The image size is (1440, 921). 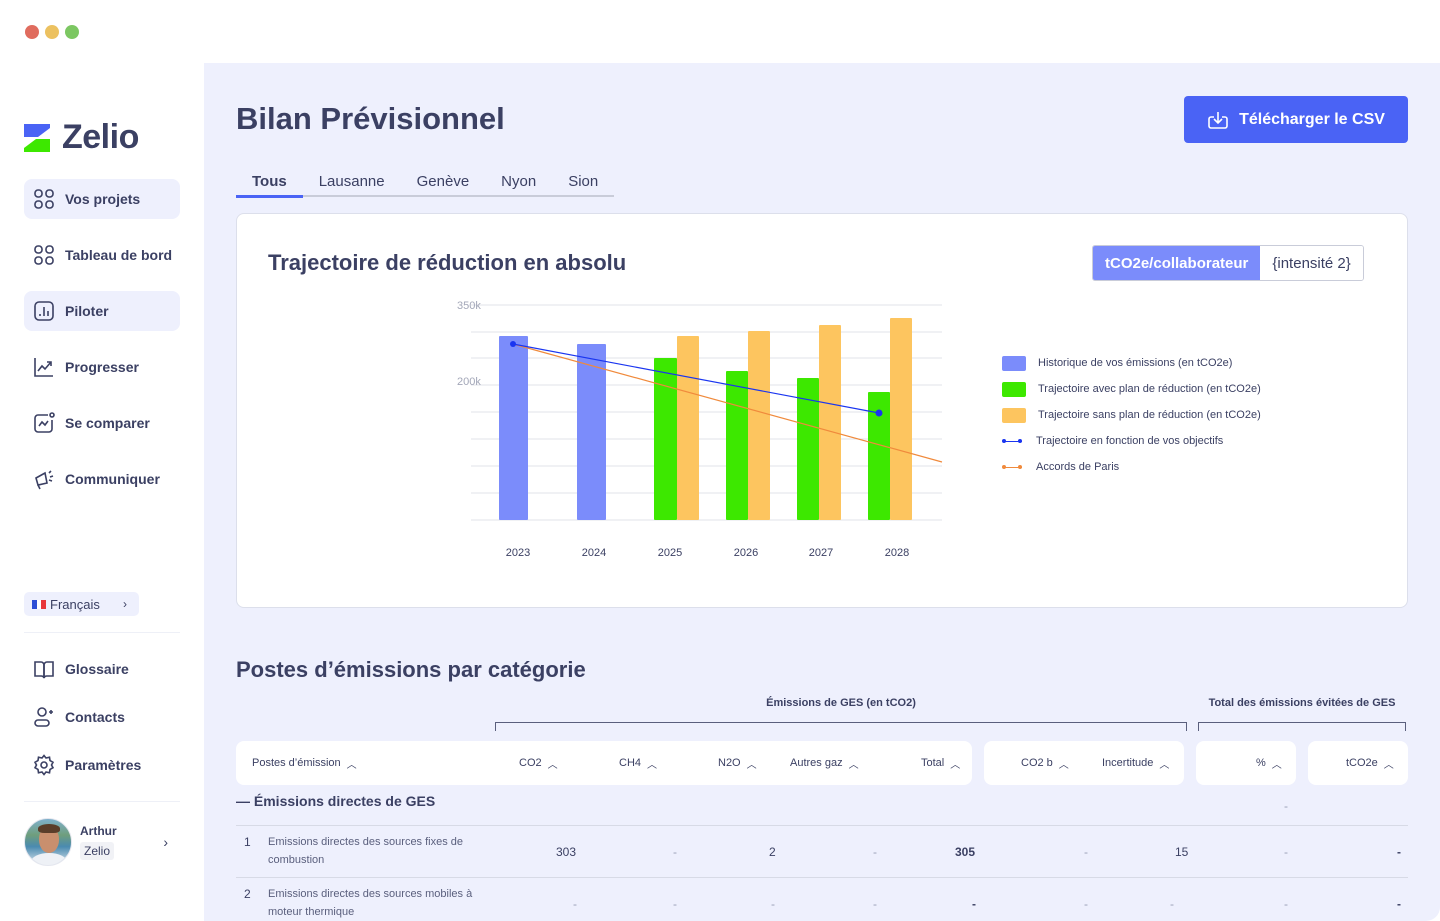 What do you see at coordinates (583, 181) in the screenshot?
I see `tab-sion: Sion` at bounding box center [583, 181].